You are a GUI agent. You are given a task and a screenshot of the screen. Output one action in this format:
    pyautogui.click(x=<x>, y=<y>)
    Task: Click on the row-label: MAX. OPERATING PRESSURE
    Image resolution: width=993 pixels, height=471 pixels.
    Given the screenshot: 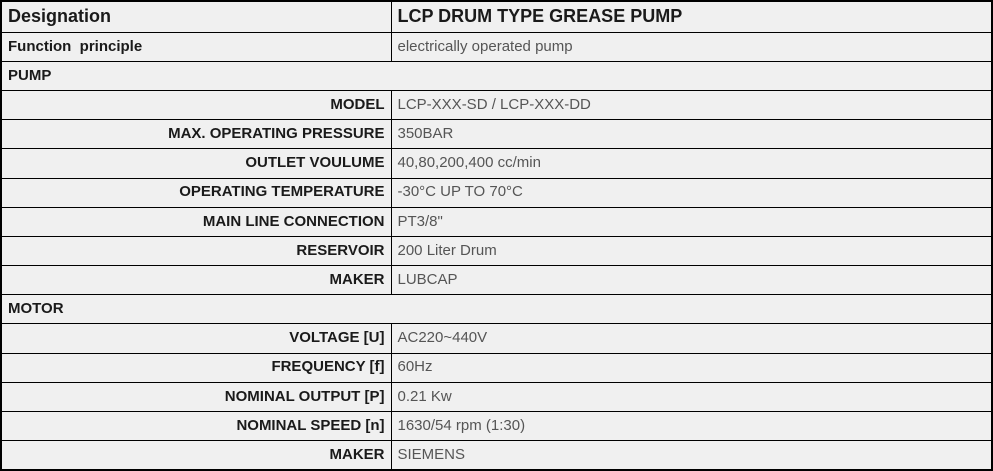 What is the action you would take?
    pyautogui.click(x=196, y=134)
    